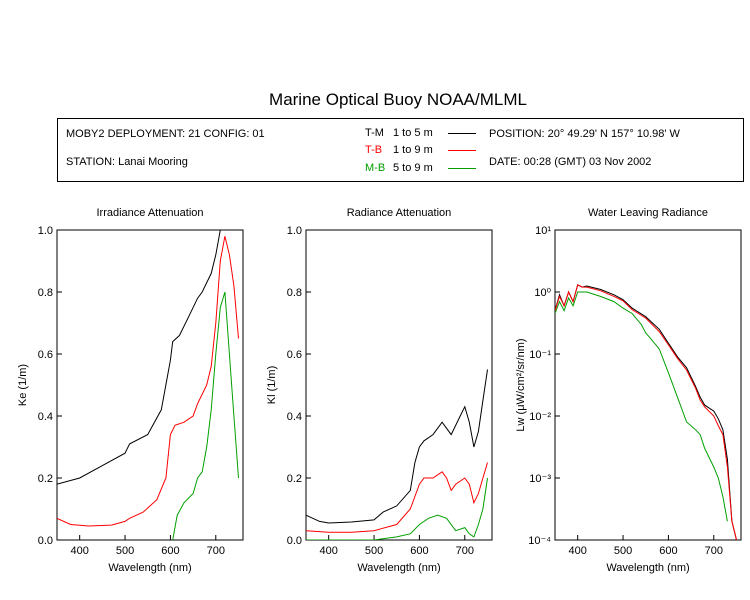 This screenshot has width=750, height=600. Describe the element at coordinates (540, 417) in the screenshot. I see `y-tick-label: 10⁻²` at that location.